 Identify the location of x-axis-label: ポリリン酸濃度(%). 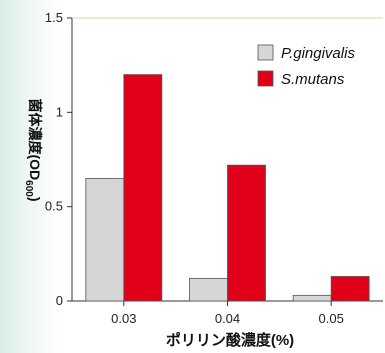
(230, 340).